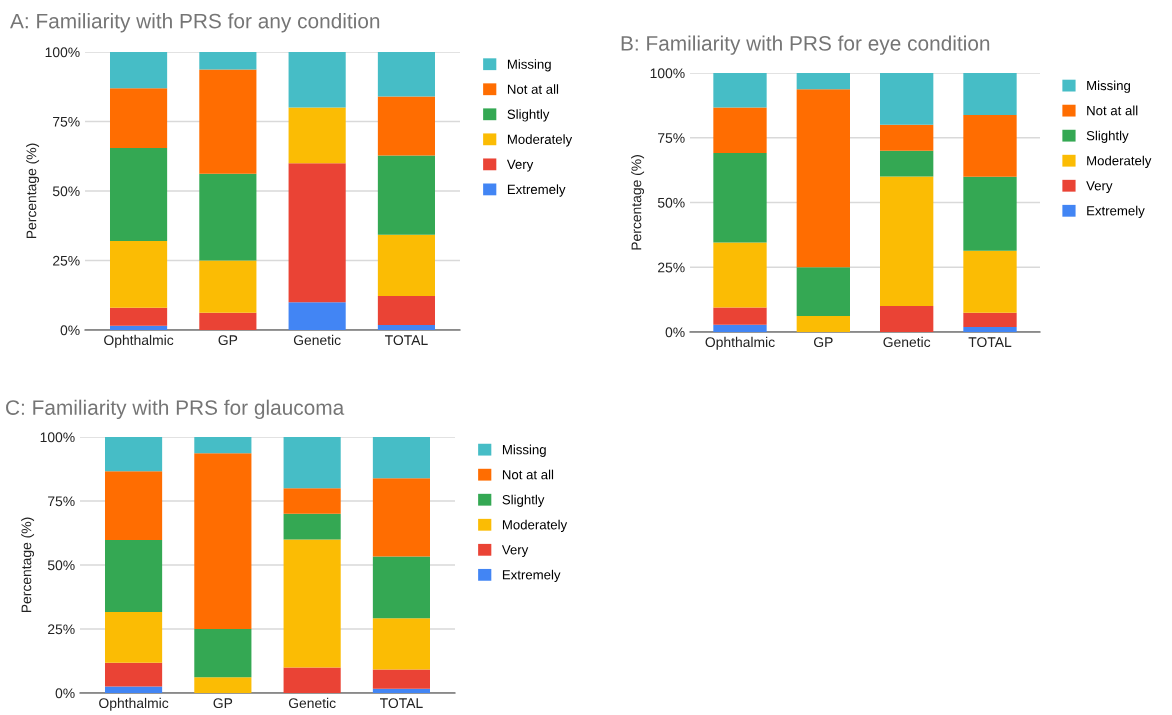 The width and height of the screenshot is (1172, 715). I want to click on chart-title: B: Familiarity with PRS for eye condition, so click(805, 45).